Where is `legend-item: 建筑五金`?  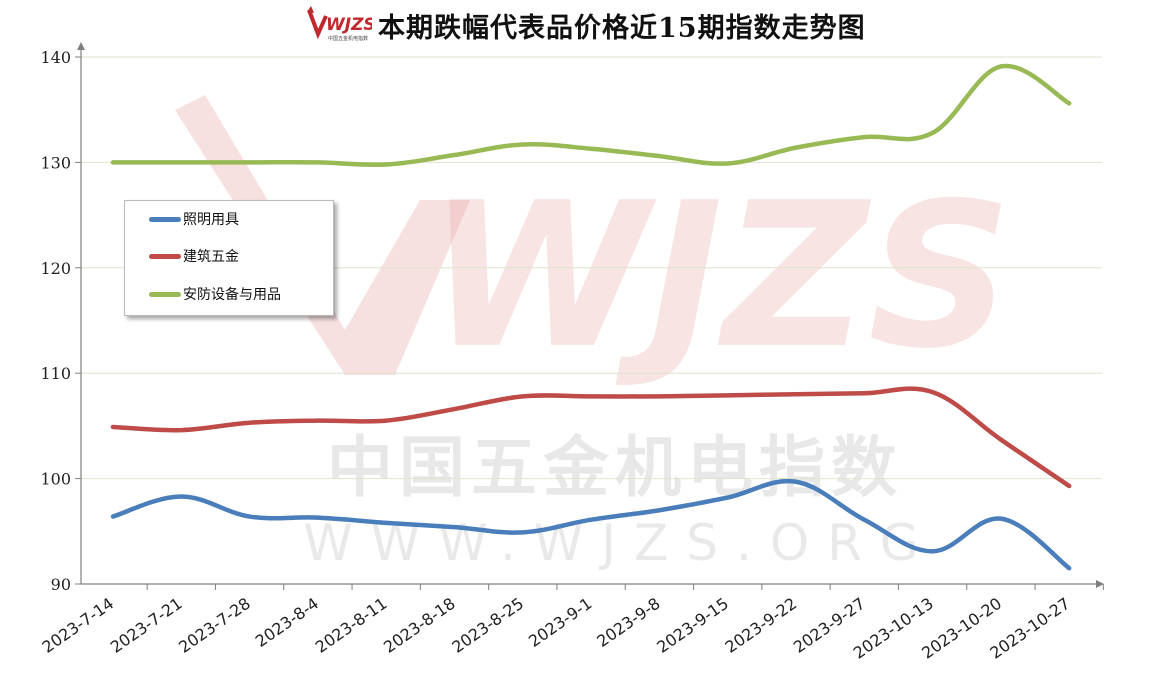
legend-item: 建筑五金 is located at coordinates (194, 256).